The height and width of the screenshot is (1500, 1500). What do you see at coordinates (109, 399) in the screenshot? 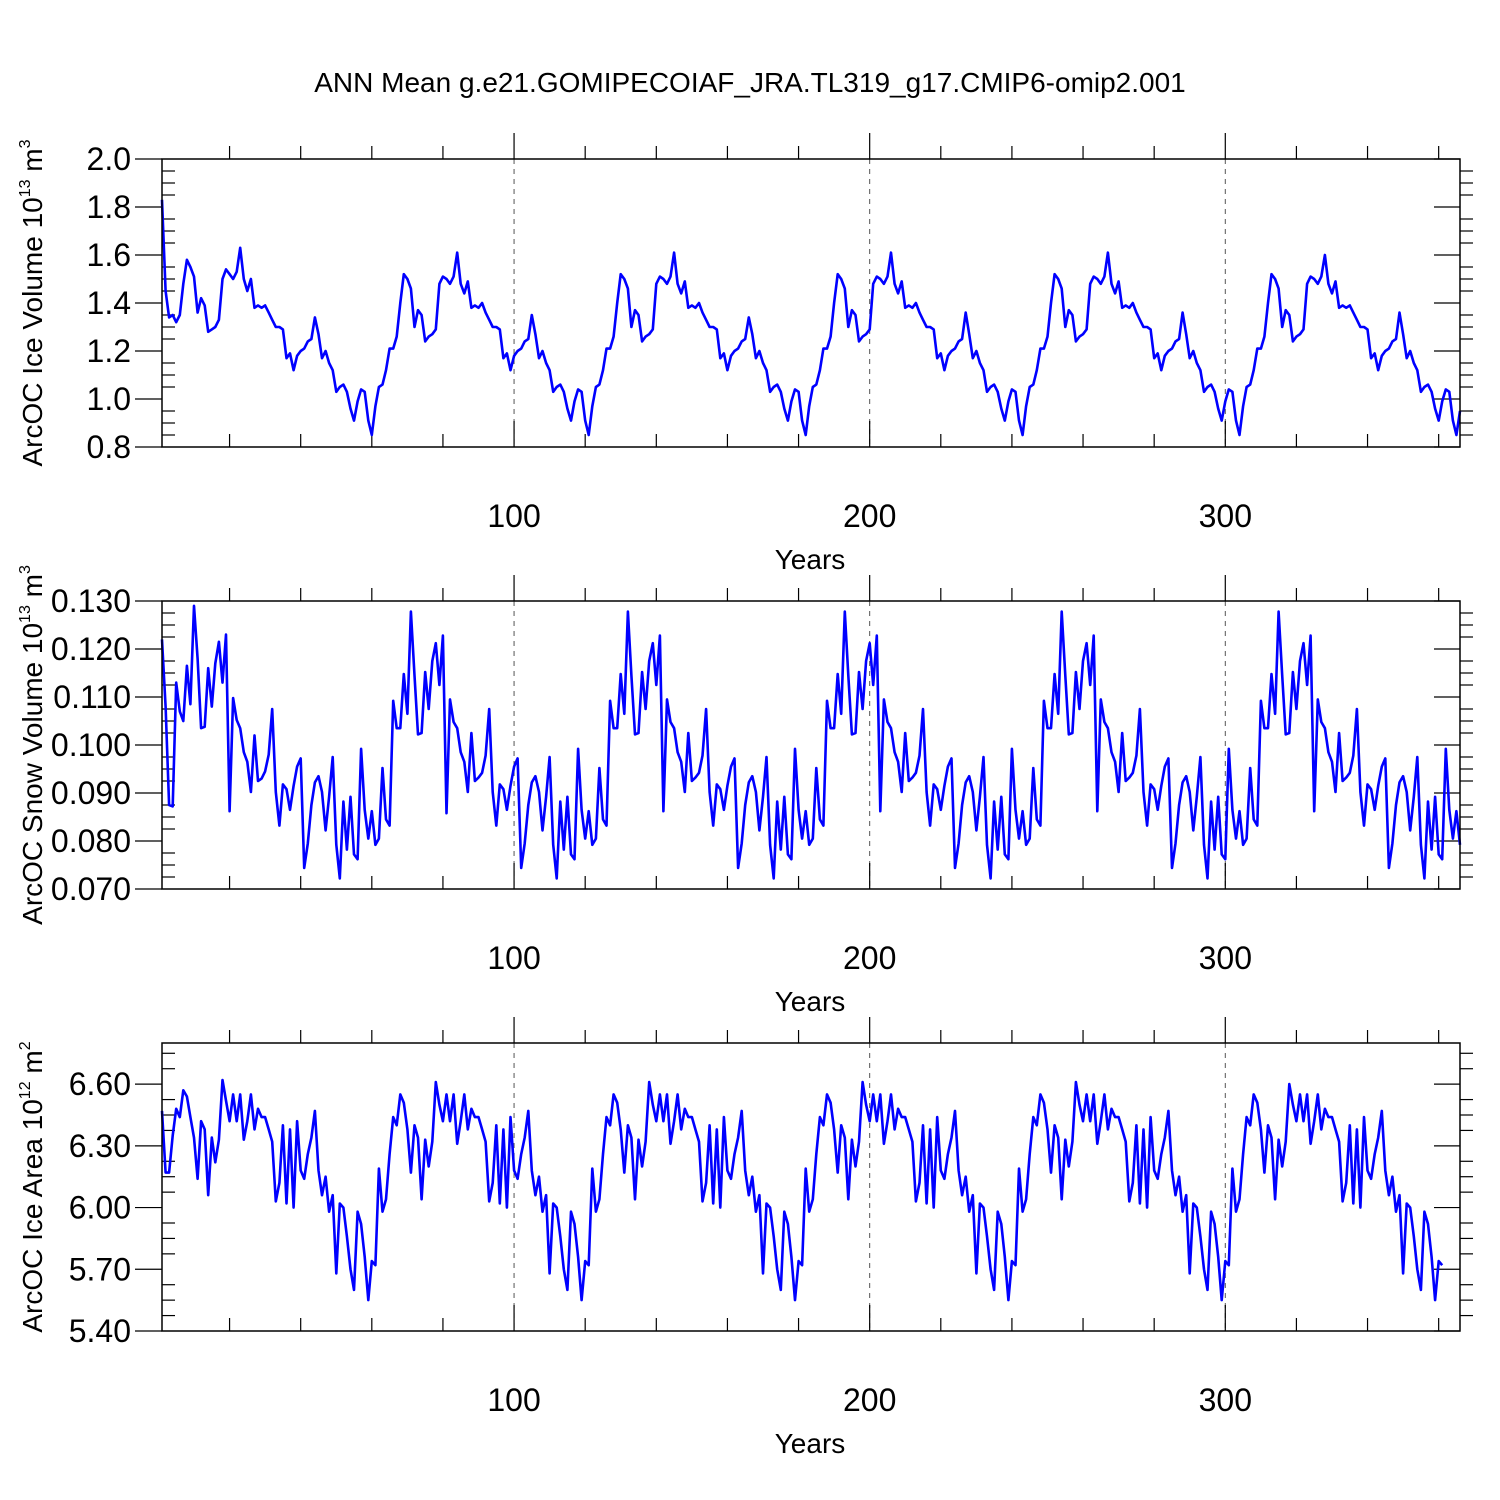
I see `y-tick-label-1.0: 1.0` at bounding box center [109, 399].